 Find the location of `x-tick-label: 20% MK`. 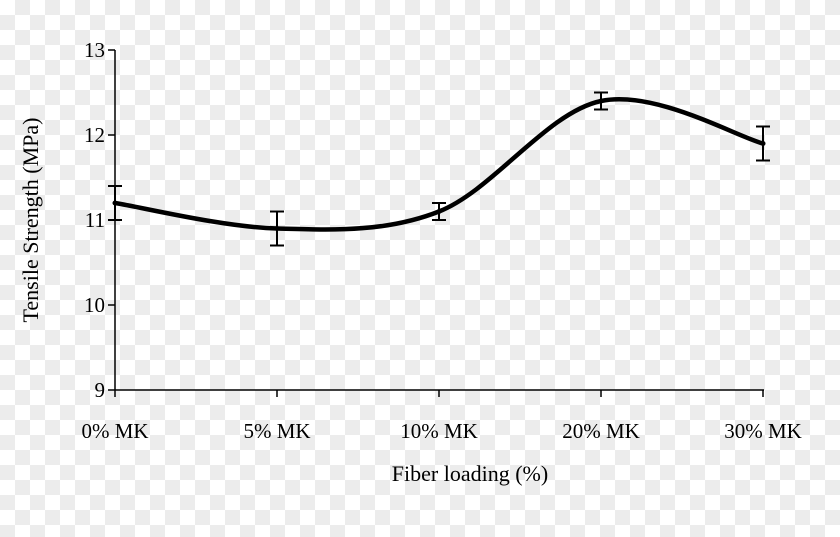

x-tick-label: 20% MK is located at coordinates (601, 431).